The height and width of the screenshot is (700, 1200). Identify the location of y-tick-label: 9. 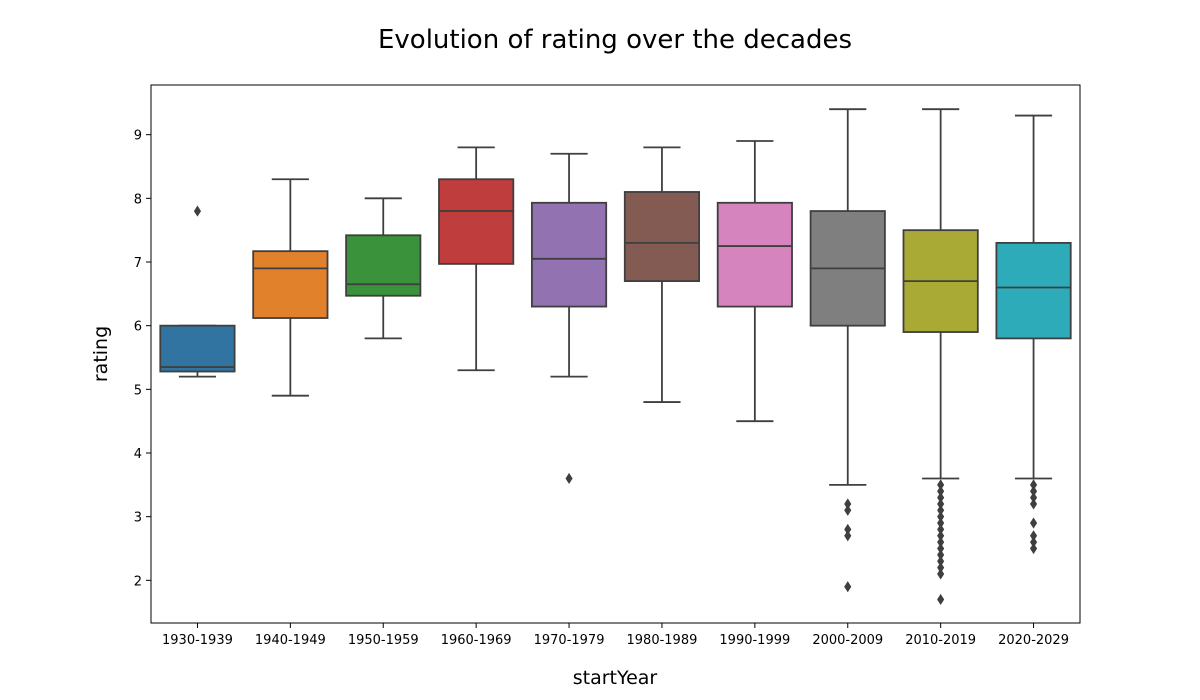
(138, 136).